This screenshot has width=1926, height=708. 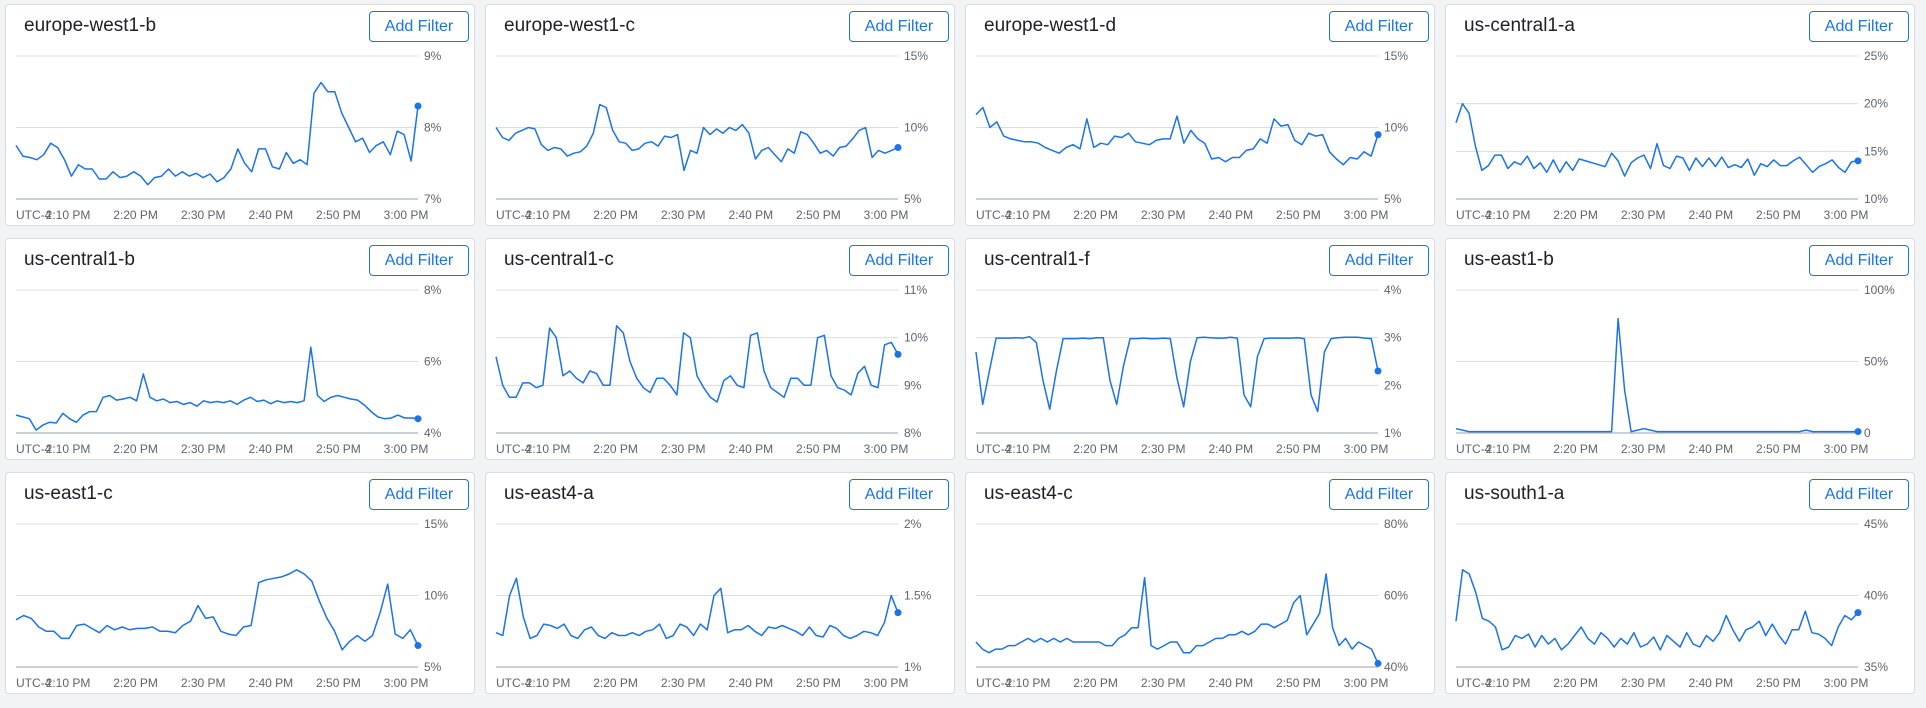 What do you see at coordinates (1037, 259) in the screenshot?
I see `chart-title: us-central1-f` at bounding box center [1037, 259].